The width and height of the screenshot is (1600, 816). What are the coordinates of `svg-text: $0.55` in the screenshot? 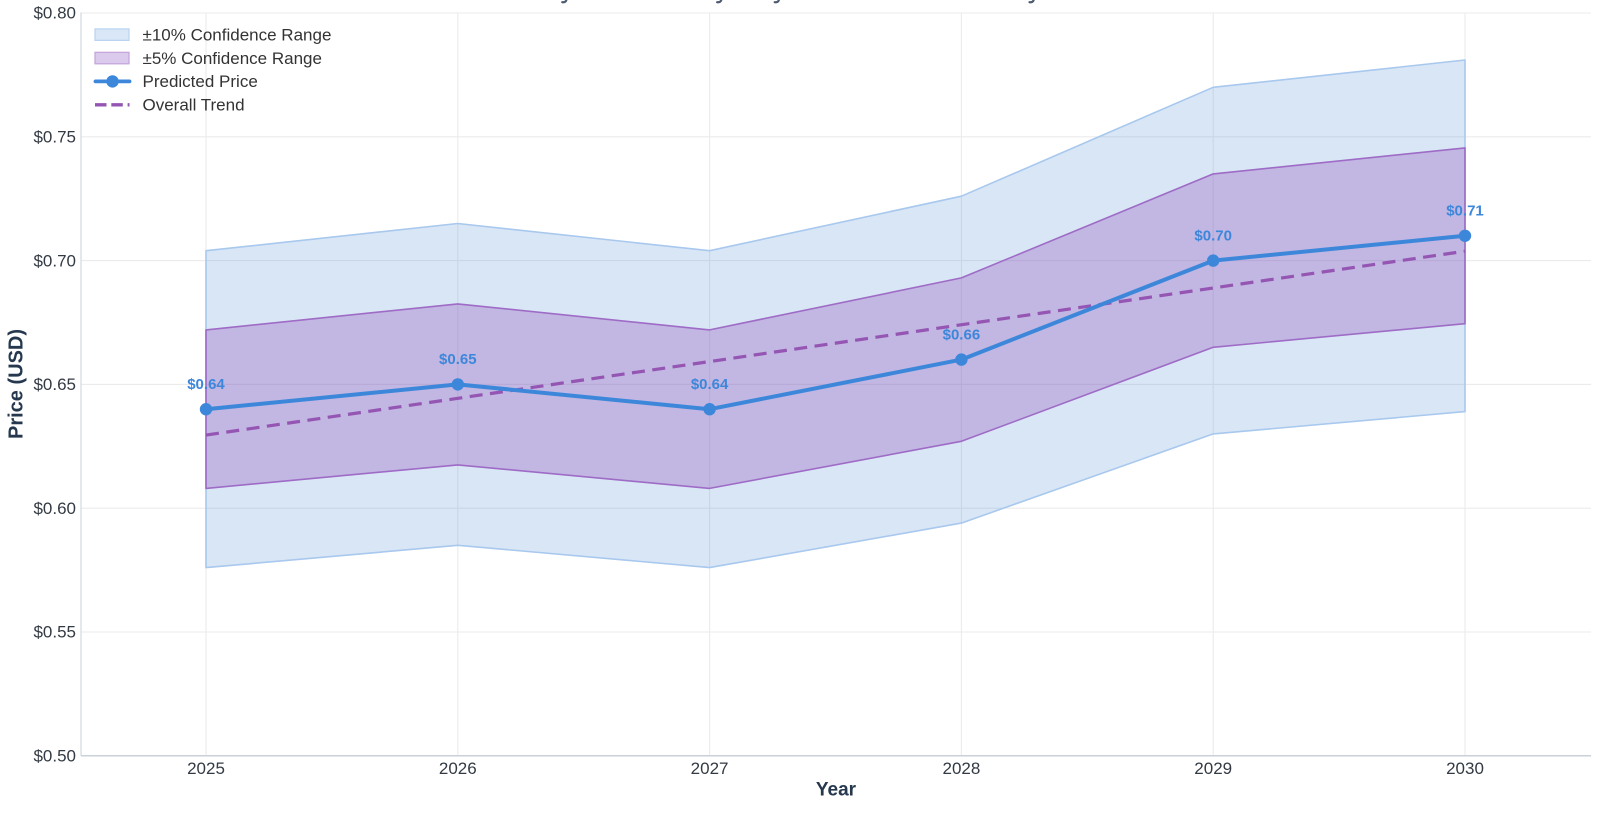 It's located at (54, 632).